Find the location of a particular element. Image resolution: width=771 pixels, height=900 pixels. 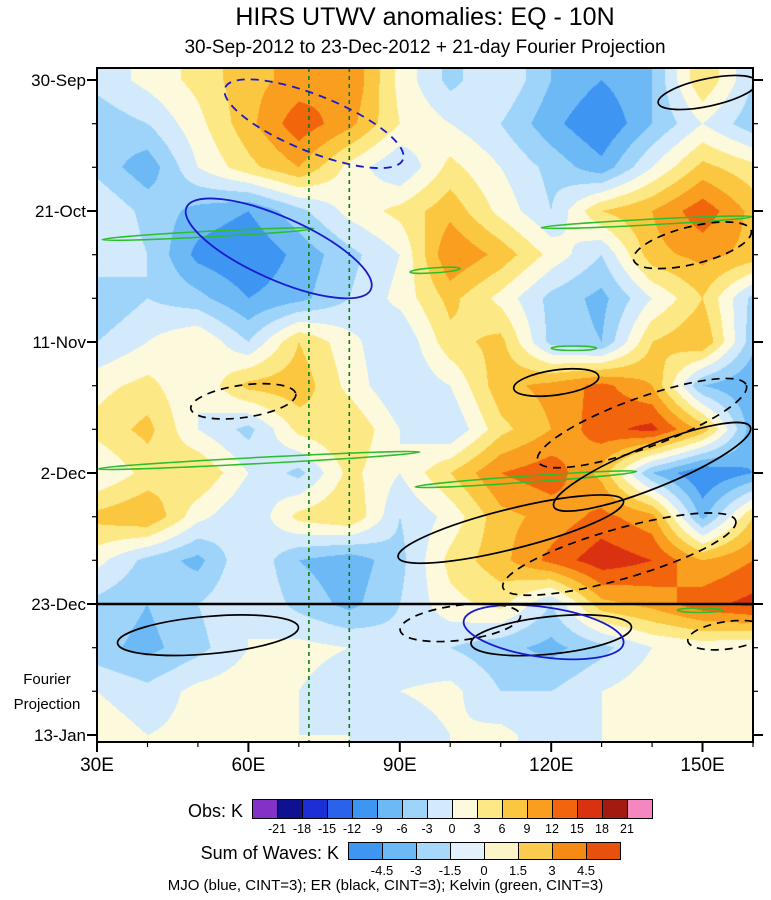

colorbar-tick-label: -15 is located at coordinates (327, 829).